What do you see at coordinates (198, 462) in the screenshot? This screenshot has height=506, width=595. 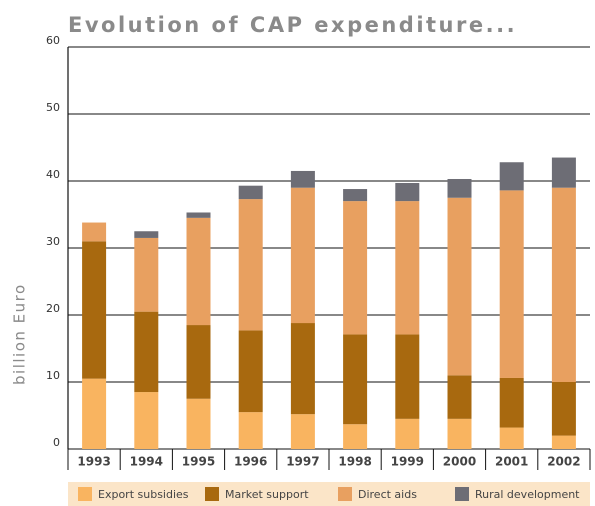 I see `x-tick-label: 1995` at bounding box center [198, 462].